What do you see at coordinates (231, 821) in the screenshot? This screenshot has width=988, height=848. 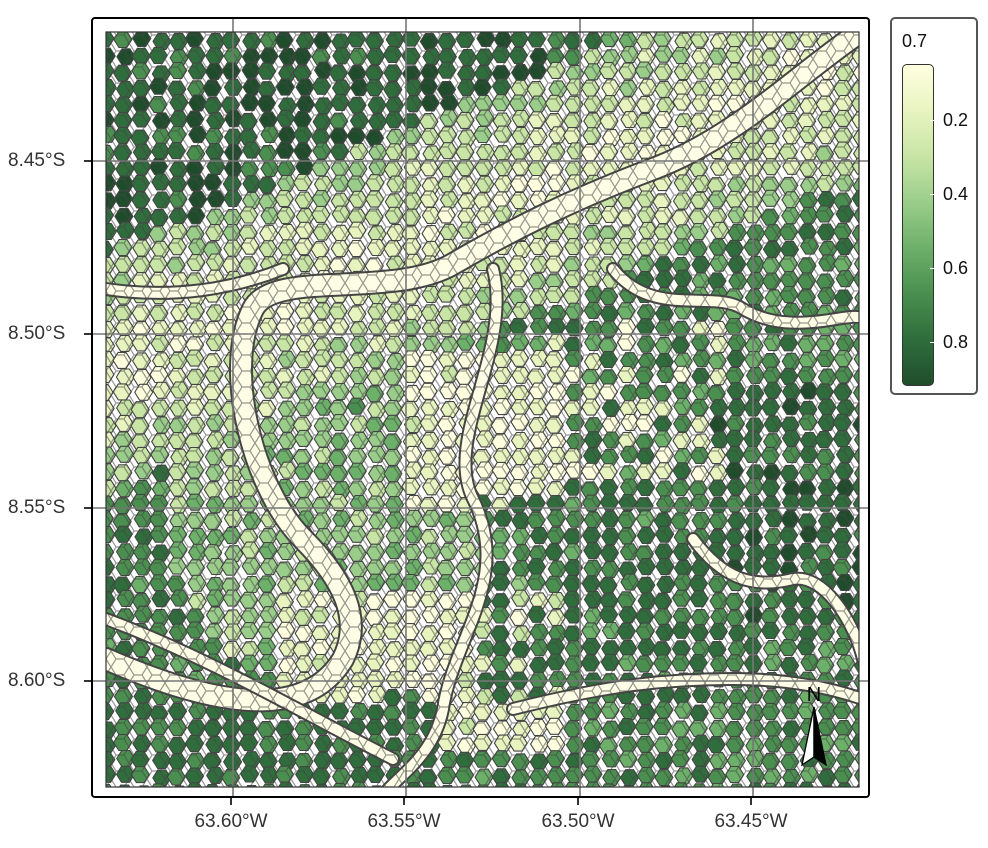 I see `x-axis-label-1: 63.60°W` at bounding box center [231, 821].